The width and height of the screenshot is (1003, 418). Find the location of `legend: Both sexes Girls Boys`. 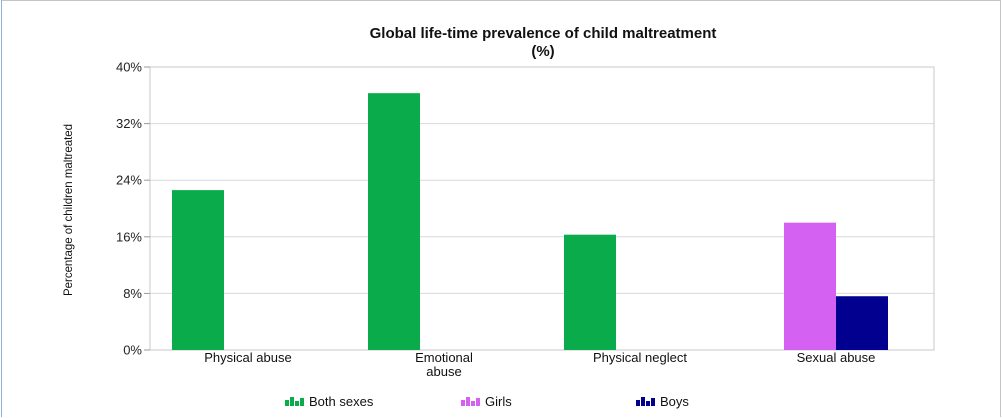

legend: Both sexes Girls Boys is located at coordinates (487, 401).